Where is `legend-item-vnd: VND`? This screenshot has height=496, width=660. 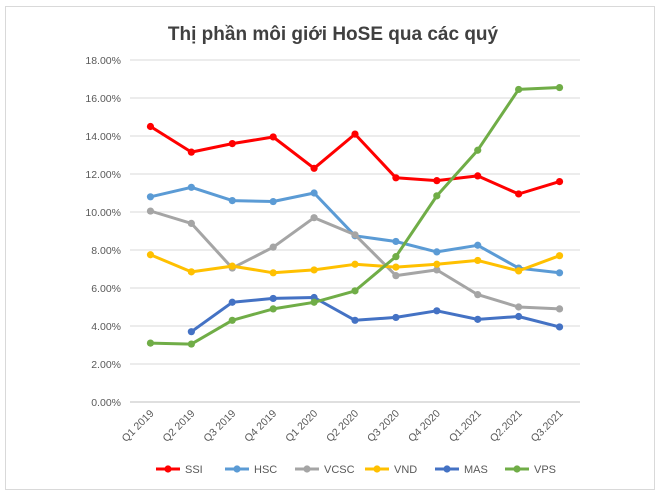 legend-item-vnd: VND is located at coordinates (391, 470).